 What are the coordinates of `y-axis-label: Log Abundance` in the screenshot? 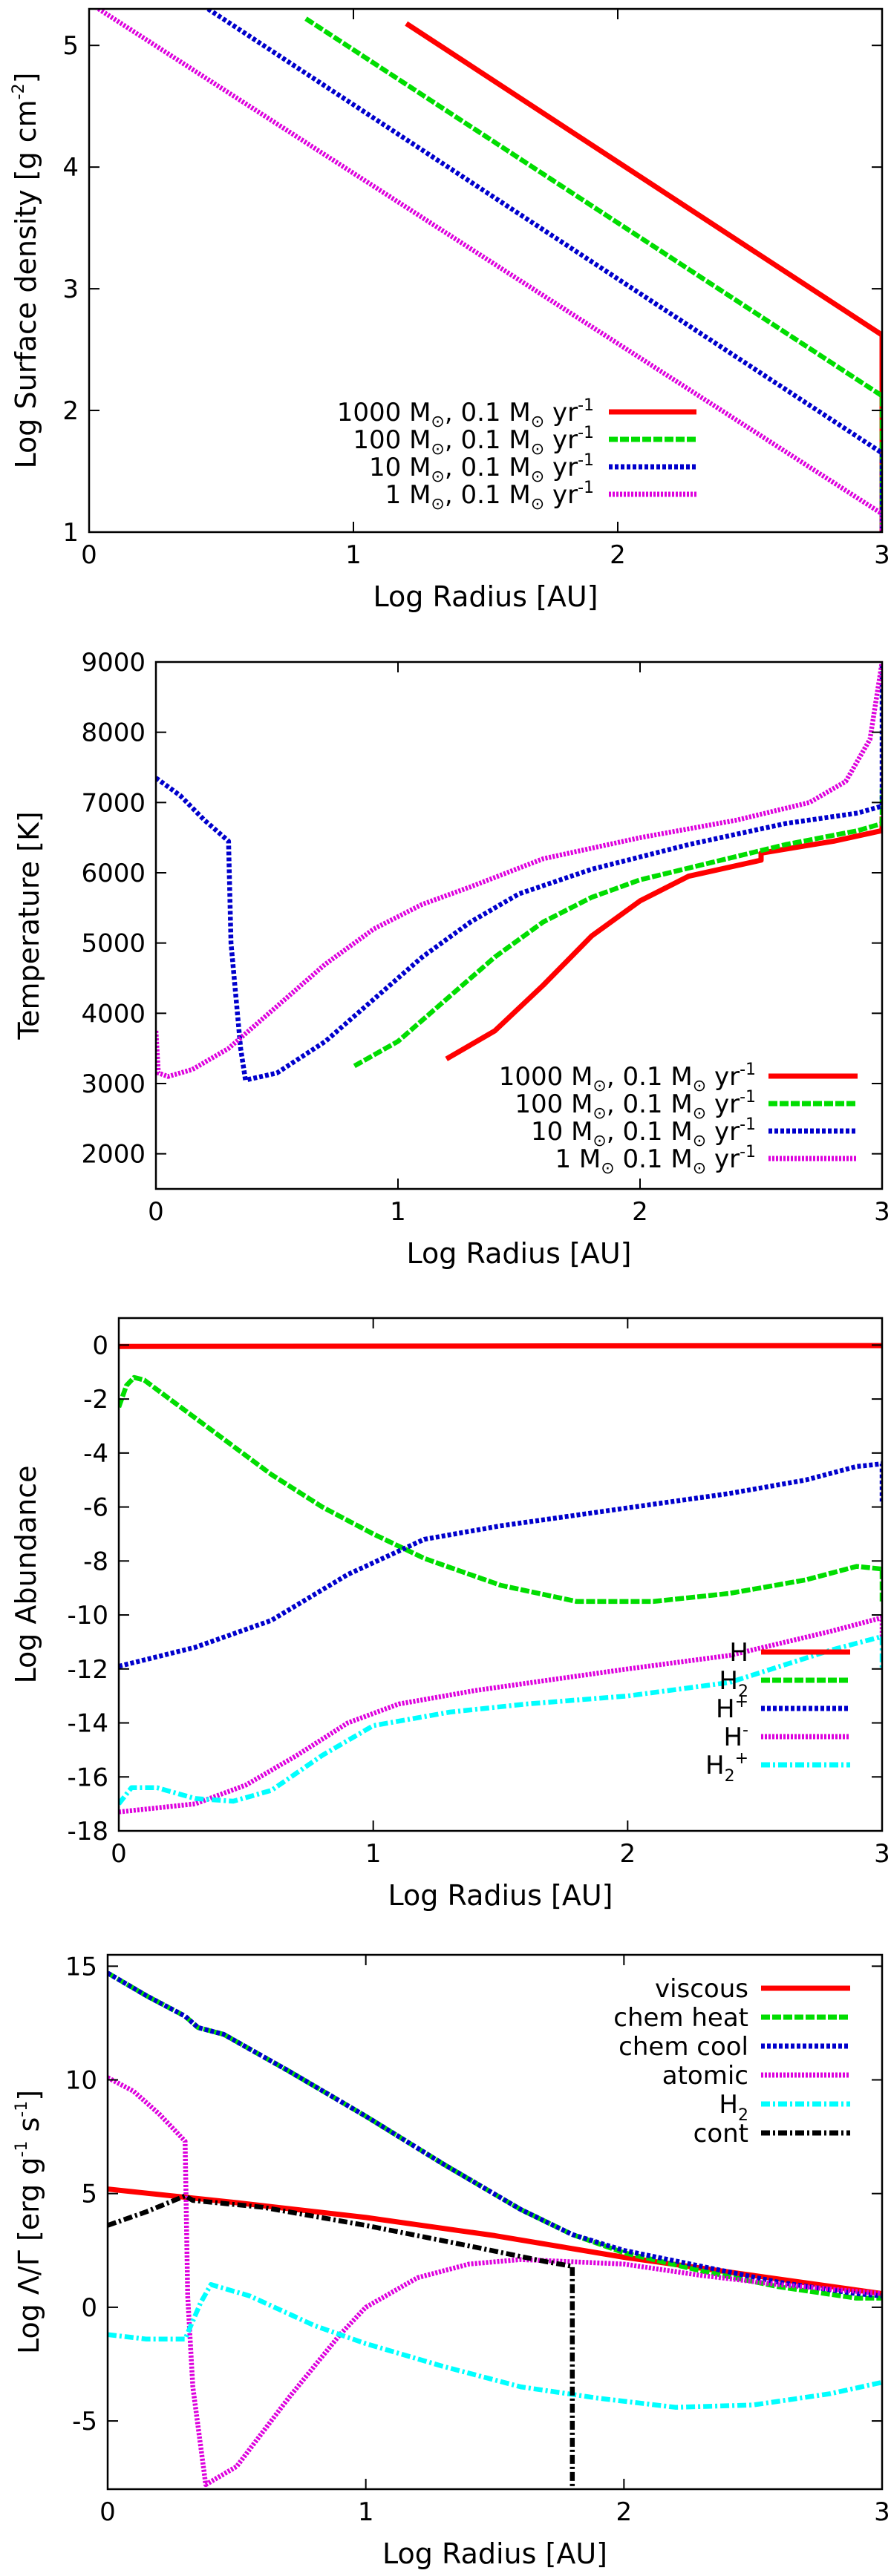 It's located at (26, 1575).